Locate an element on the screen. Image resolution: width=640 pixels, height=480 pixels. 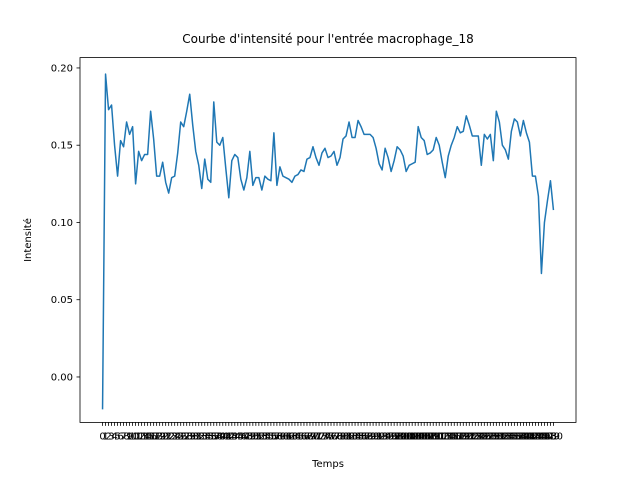
x-tick-label: 115 is located at coordinates (448, 436).